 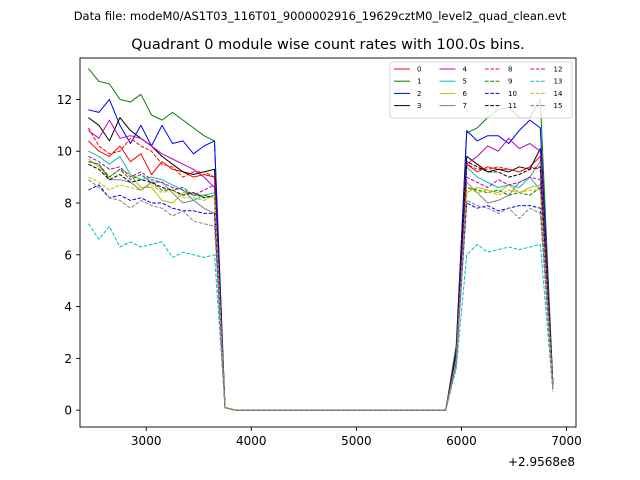 I want to click on legend-label-3: 3, so click(x=419, y=106).